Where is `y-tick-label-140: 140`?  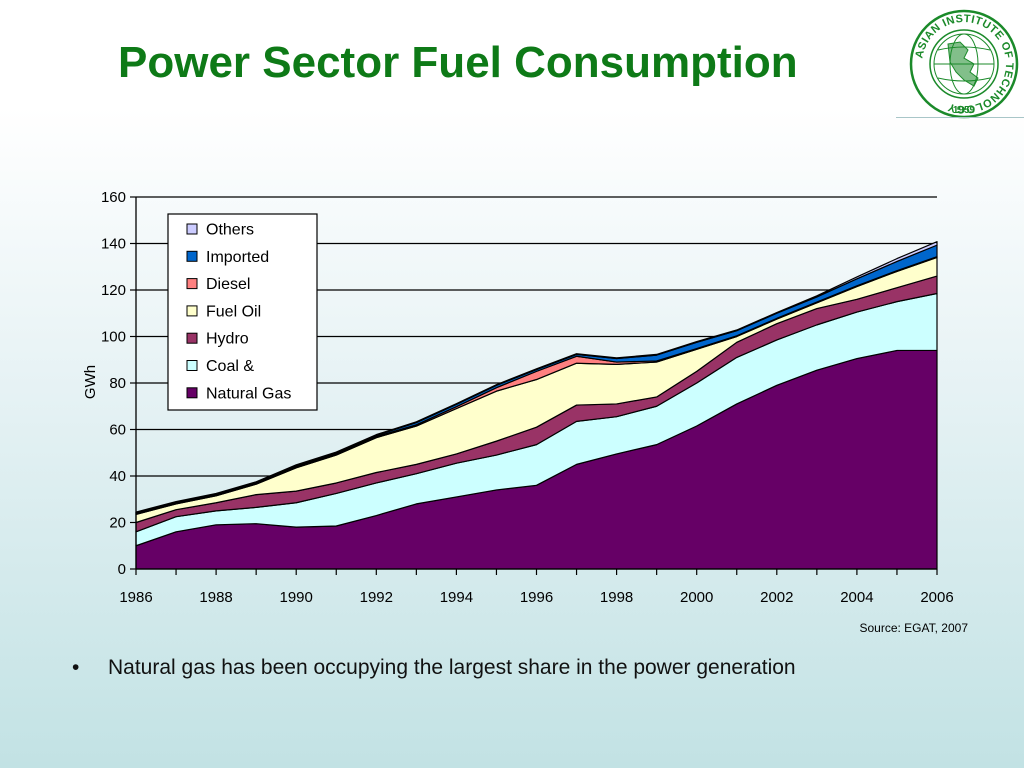 y-tick-label-140: 140 is located at coordinates (113, 244).